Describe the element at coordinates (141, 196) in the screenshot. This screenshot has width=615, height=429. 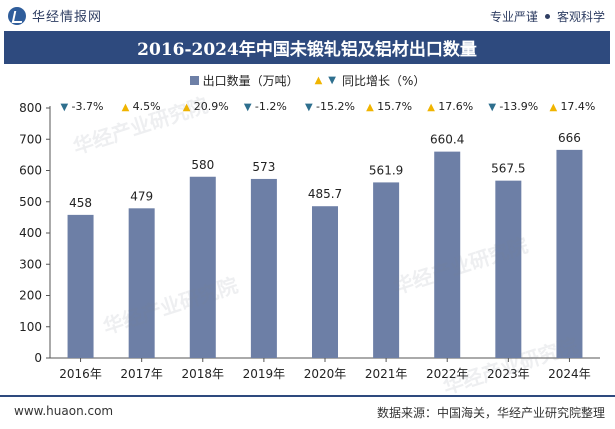
I see `bar-value-label: 479` at that location.